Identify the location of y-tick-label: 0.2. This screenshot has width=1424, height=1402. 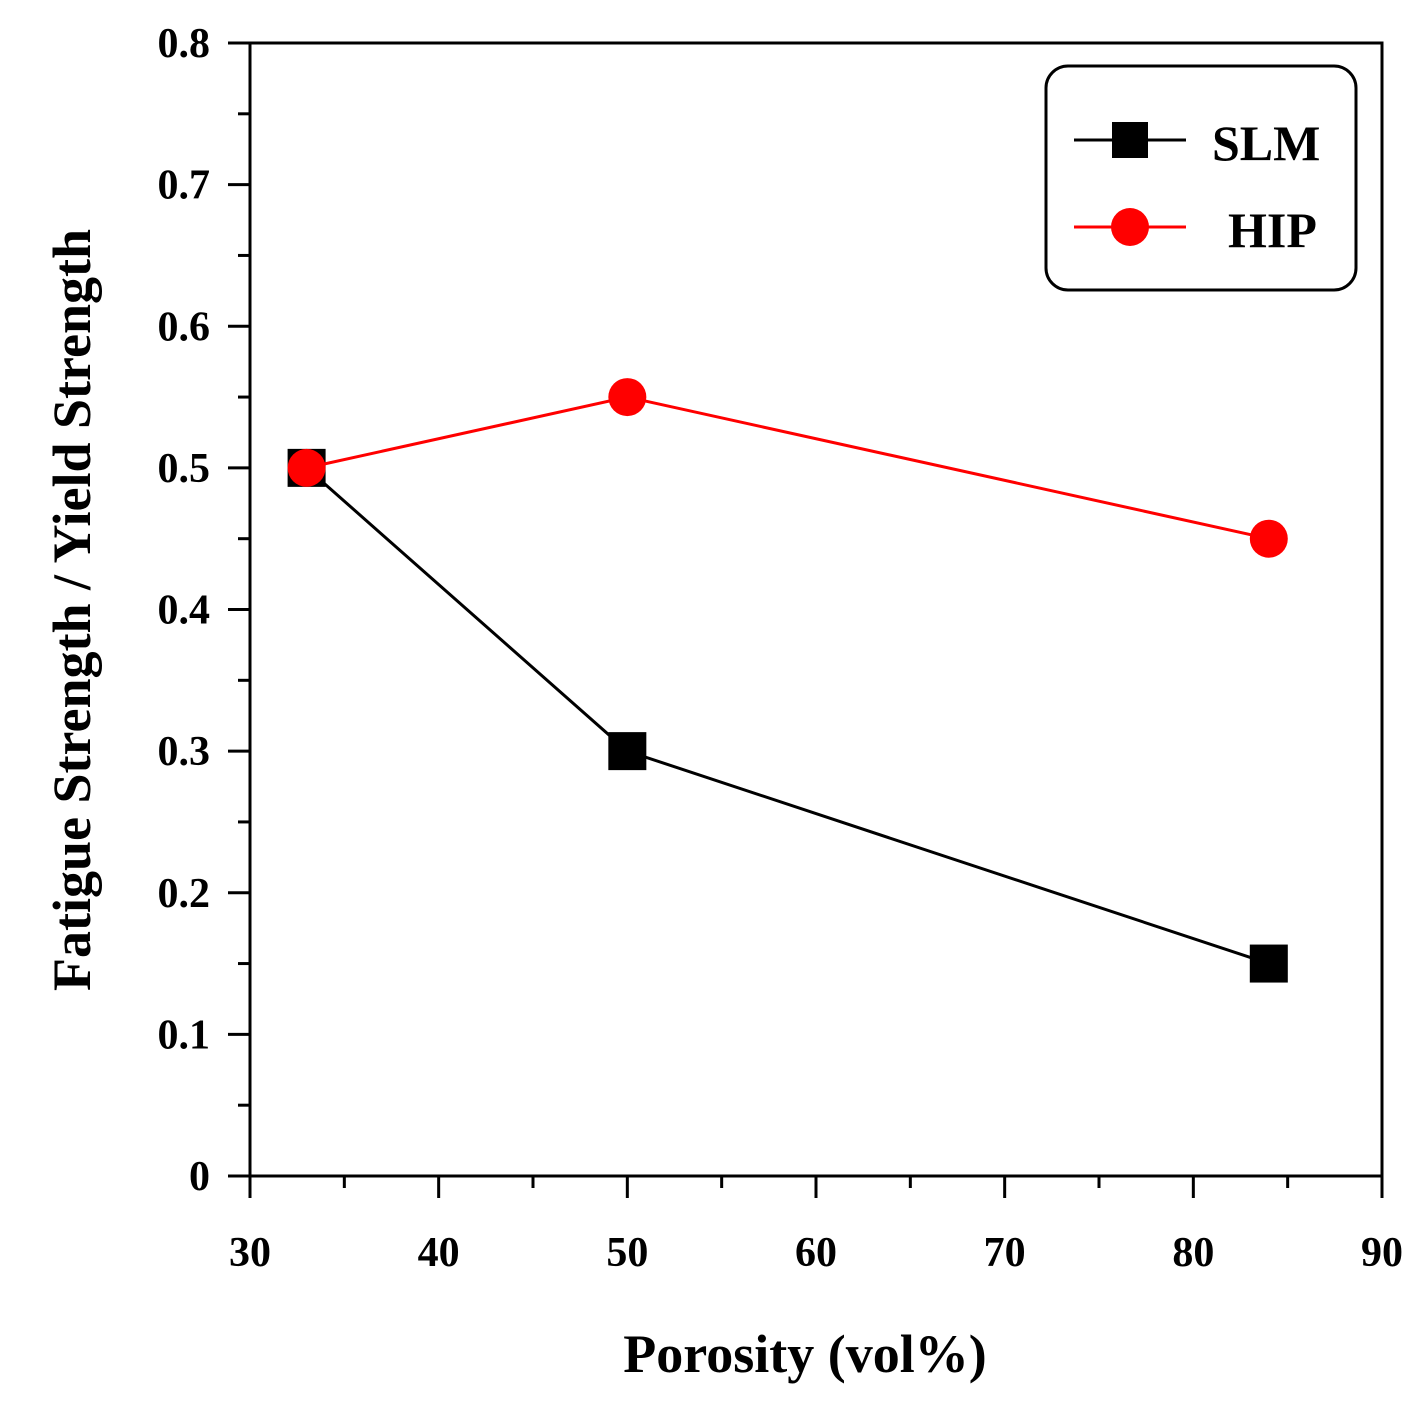
(184, 894).